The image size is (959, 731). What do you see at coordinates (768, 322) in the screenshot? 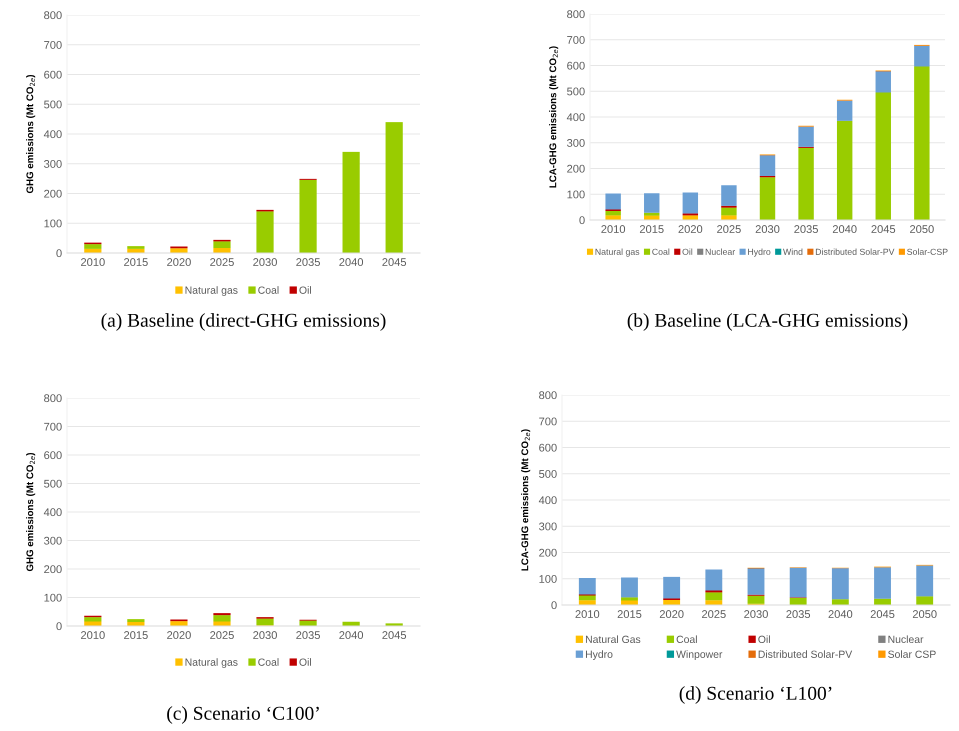
I see `text: (b) Baseline (LCA-GHG emissions)` at bounding box center [768, 322].